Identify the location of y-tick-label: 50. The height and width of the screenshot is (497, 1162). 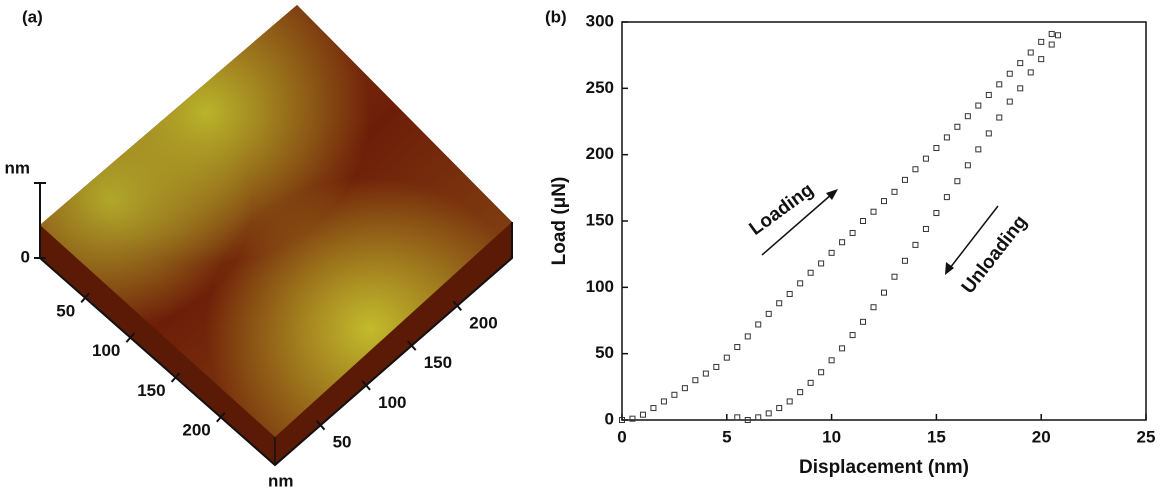
(604, 352).